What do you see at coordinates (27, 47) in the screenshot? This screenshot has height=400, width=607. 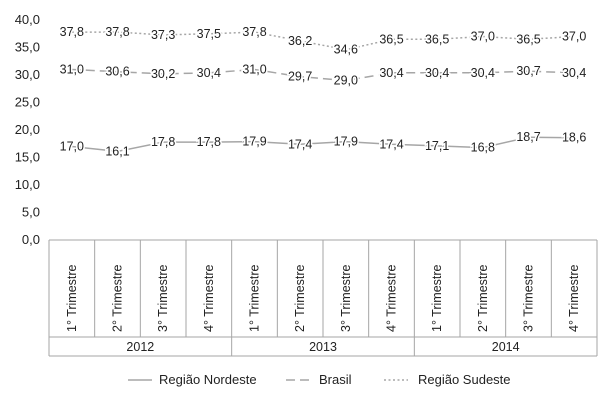 I see `y-tick-label: 35,0` at bounding box center [27, 47].